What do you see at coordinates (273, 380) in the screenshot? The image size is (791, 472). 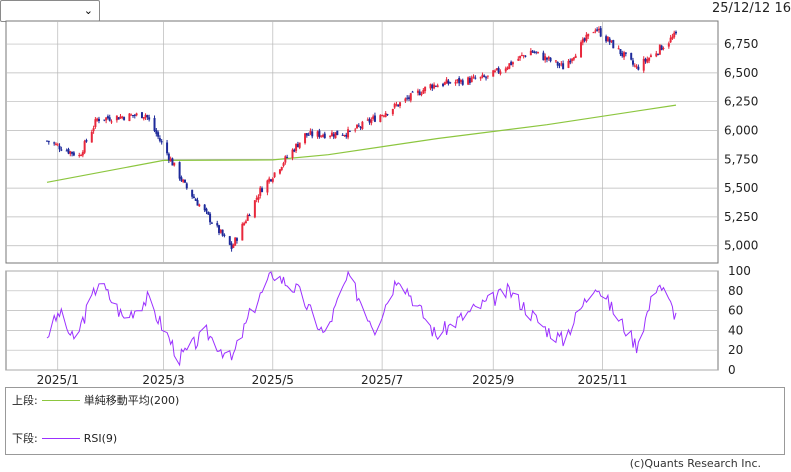 I see `x-tick-label: 2025/5` at bounding box center [273, 380].